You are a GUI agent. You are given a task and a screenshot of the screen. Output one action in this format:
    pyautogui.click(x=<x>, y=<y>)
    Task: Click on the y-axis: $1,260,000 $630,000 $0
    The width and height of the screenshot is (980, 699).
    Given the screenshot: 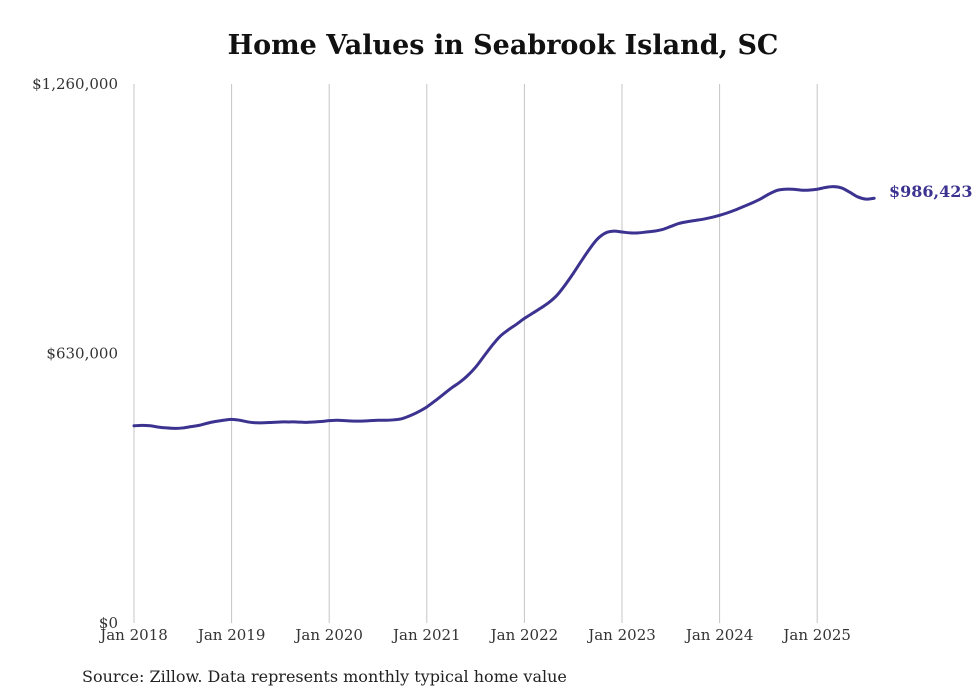 What is the action you would take?
    pyautogui.click(x=75, y=353)
    